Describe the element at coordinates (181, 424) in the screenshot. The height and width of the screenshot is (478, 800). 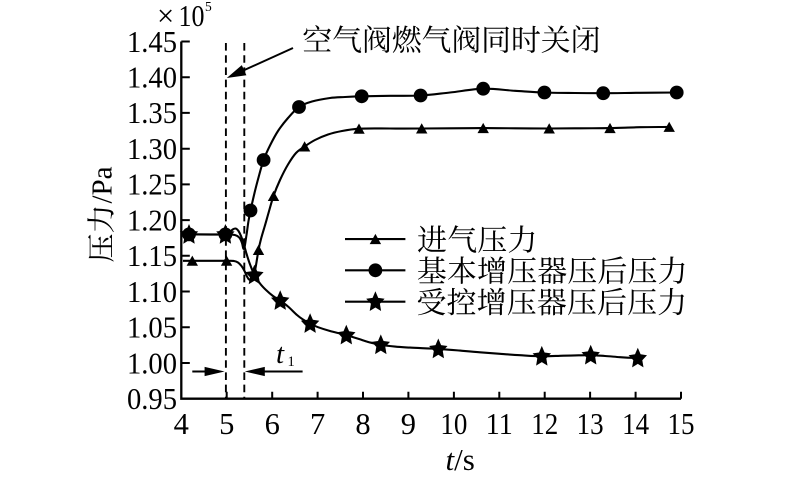
I see `svg-text: 4` at that location.